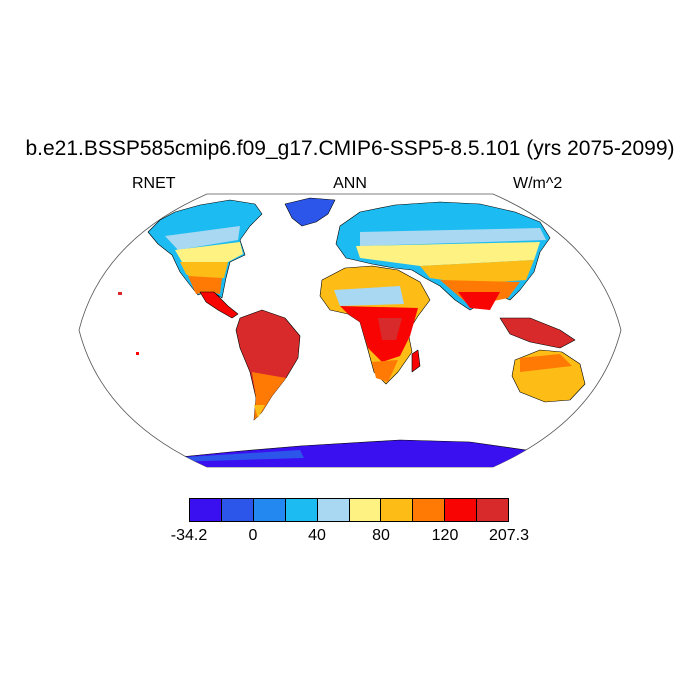  Describe the element at coordinates (137, 353) in the screenshot. I see `pacific-island` at that location.